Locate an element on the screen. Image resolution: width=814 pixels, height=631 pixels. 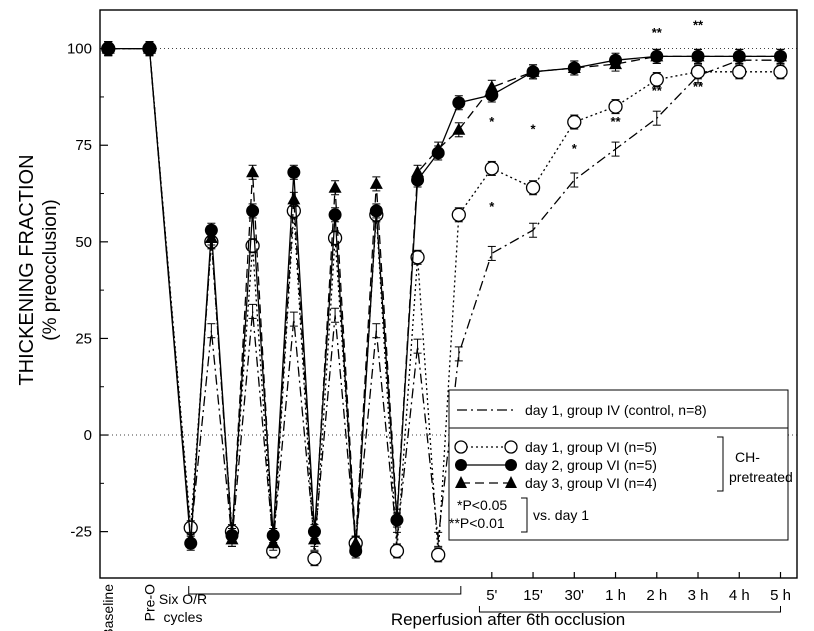
cycles-bracket is located at coordinates (325, 590).